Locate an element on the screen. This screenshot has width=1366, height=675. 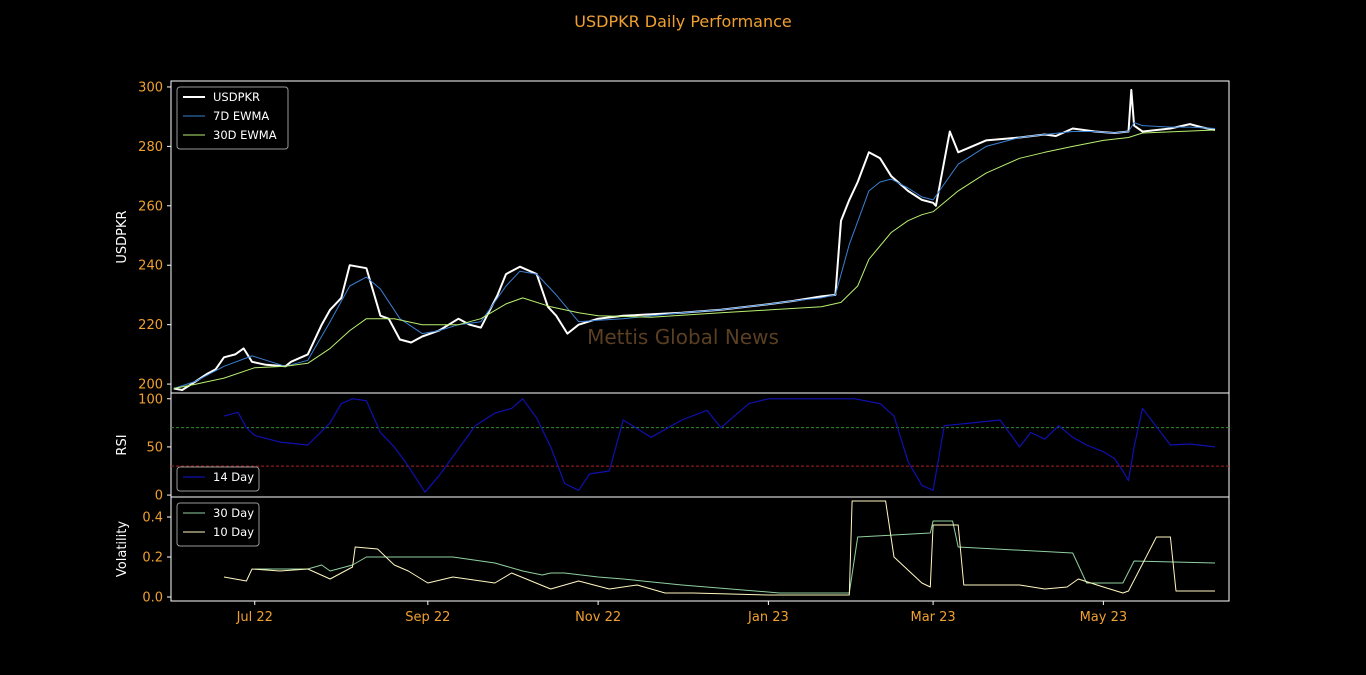
y-axis-label: USDPKR is located at coordinates (122, 236).